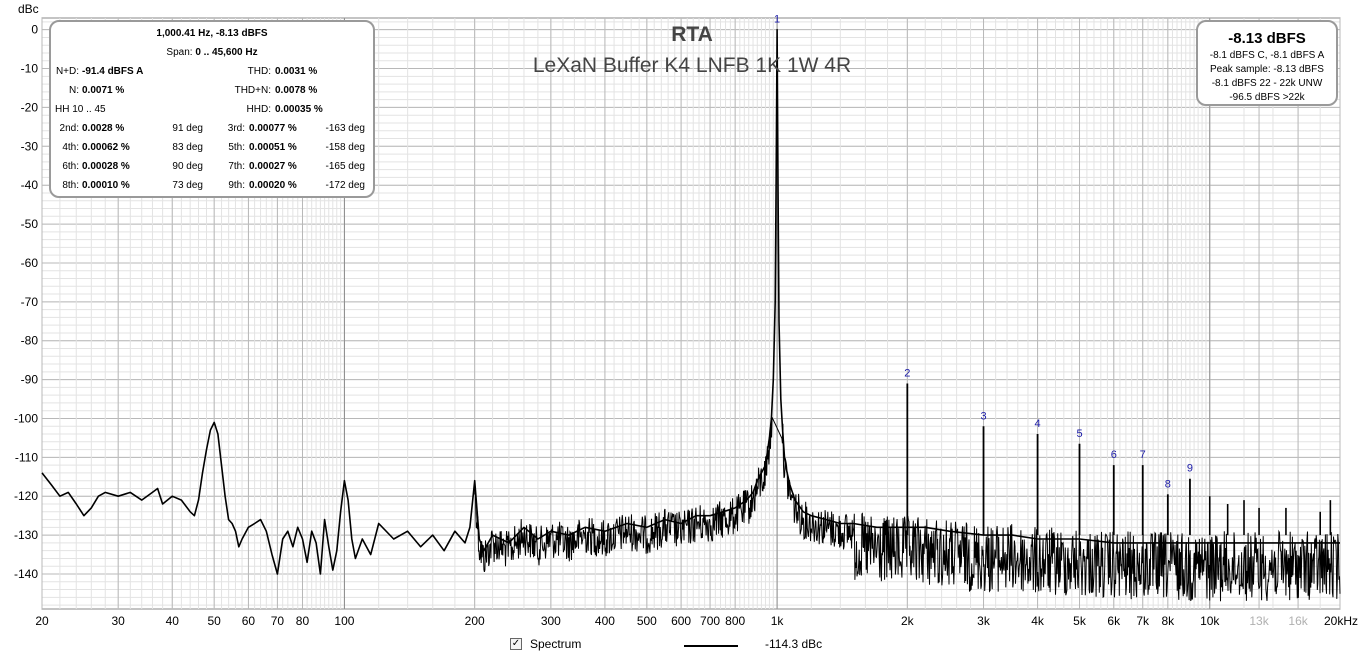 This screenshot has width=1362, height=660. I want to click on stat-label: 9th:, so click(236, 185).